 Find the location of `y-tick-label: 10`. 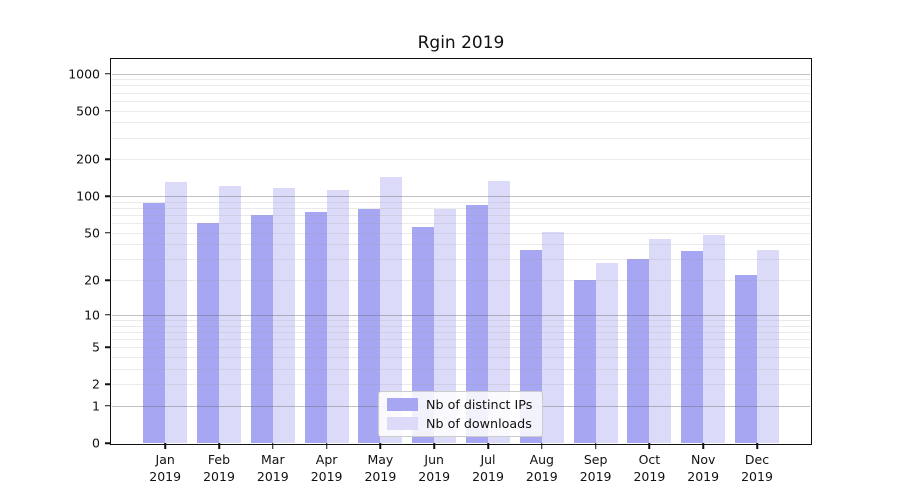

y-tick-label: 10 is located at coordinates (92, 315).